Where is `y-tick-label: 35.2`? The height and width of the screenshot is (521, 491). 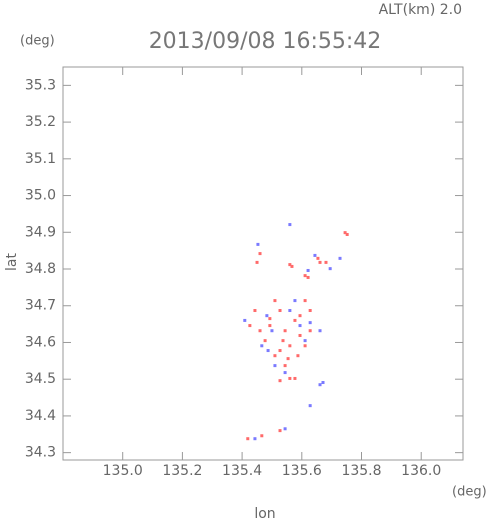
y-tick-label: 35.2 is located at coordinates (40, 122).